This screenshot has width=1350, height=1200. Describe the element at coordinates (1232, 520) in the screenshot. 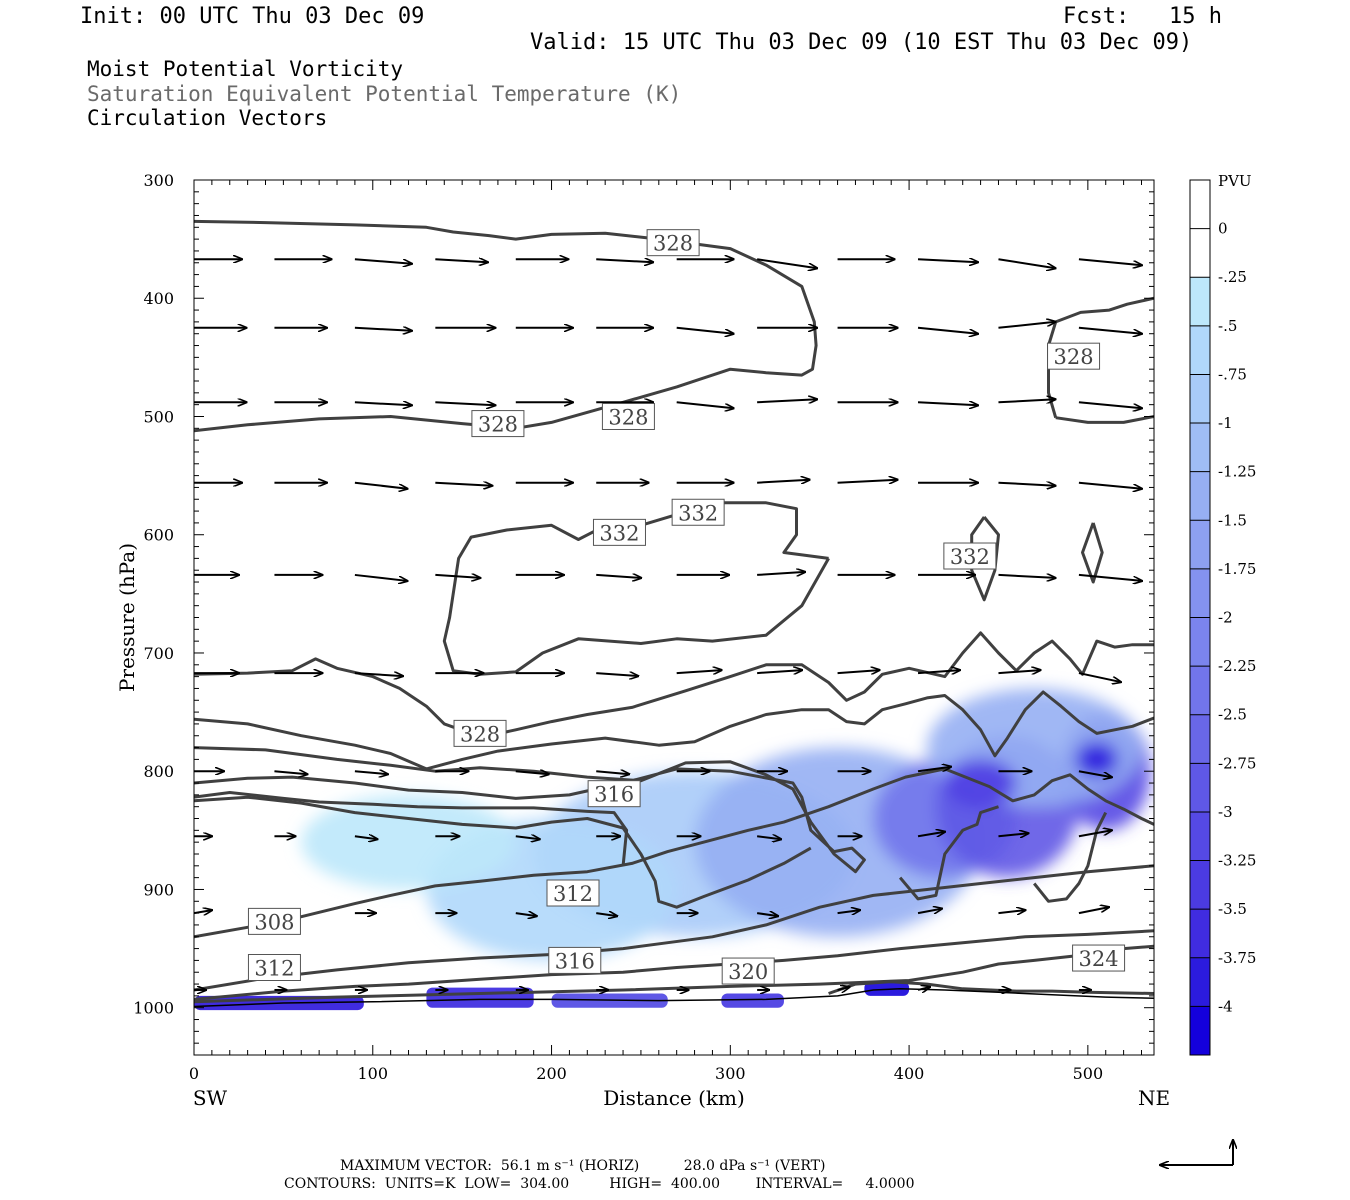

I see `colorbar-label: -1.5` at that location.